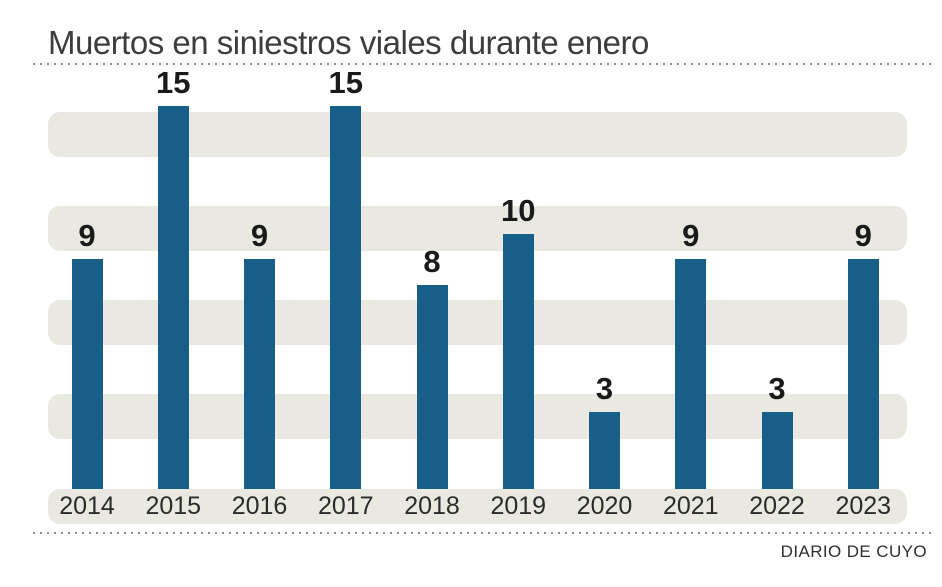 This screenshot has width=942, height=587. What do you see at coordinates (173, 506) in the screenshot?
I see `x-axis-label: 2015` at bounding box center [173, 506].